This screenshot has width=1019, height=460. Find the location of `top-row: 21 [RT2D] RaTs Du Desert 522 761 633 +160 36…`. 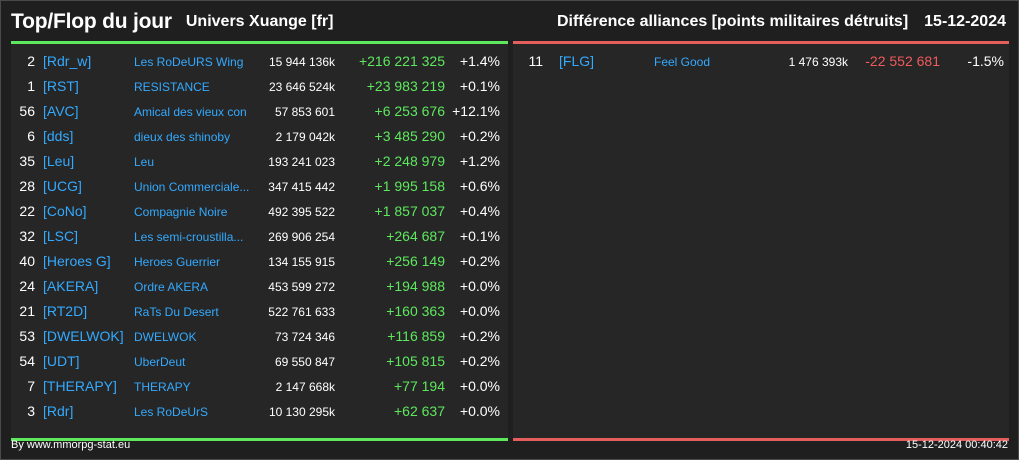

top-row: 21 [RT2D] RaTs Du Desert 522 761 633 +160 36… is located at coordinates (259, 311).